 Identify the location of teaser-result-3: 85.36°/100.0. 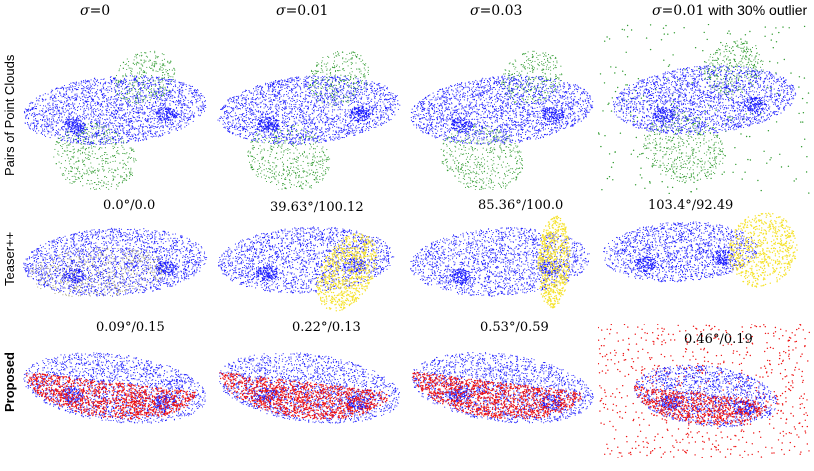
(520, 205).